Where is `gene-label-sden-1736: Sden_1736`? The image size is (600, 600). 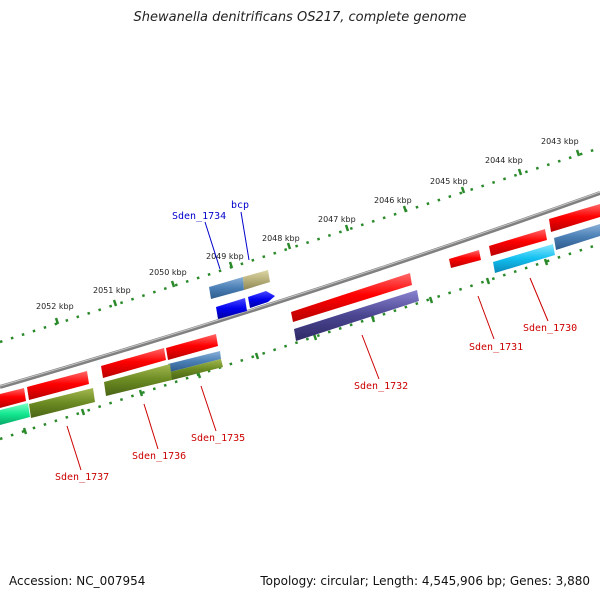
gene-label-sden-1736: Sden_1736 is located at coordinates (159, 456).